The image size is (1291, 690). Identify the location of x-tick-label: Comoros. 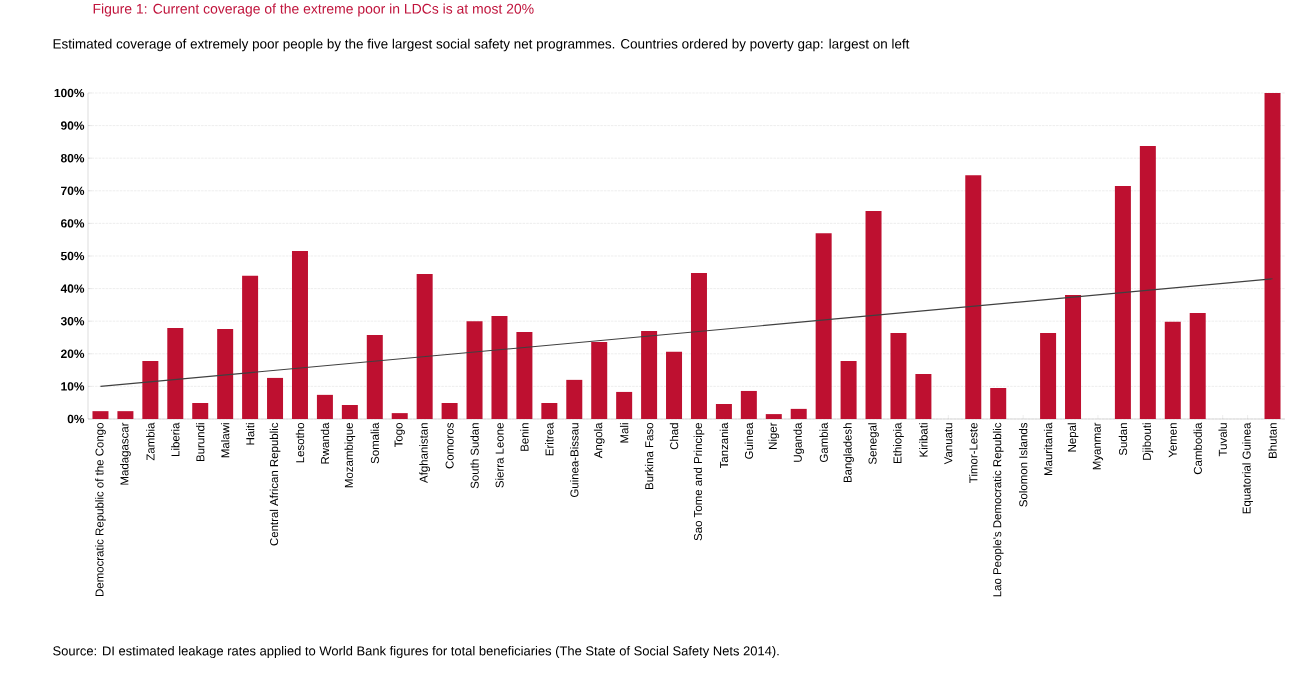
(449, 445).